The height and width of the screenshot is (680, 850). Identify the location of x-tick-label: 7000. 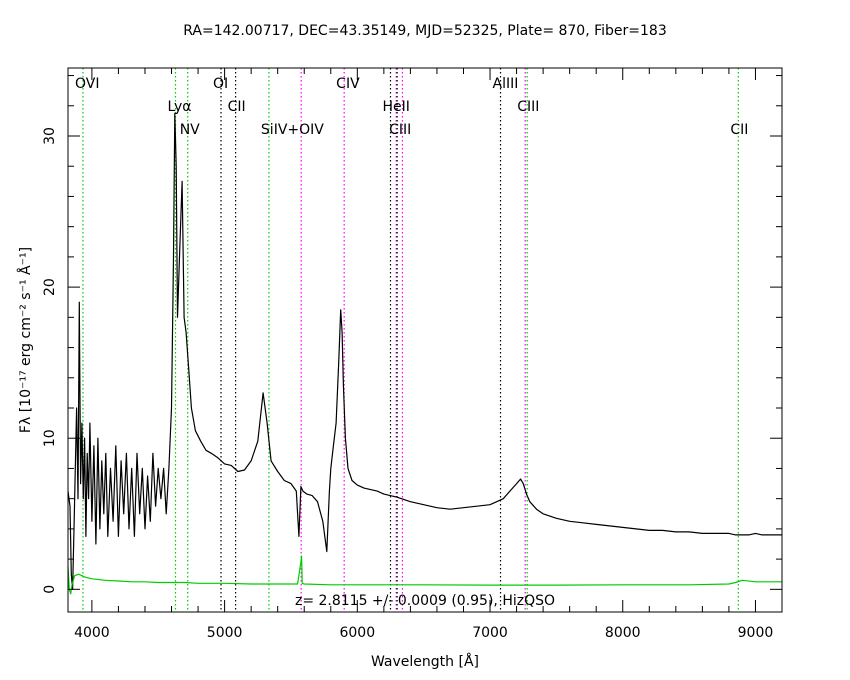
(490, 633).